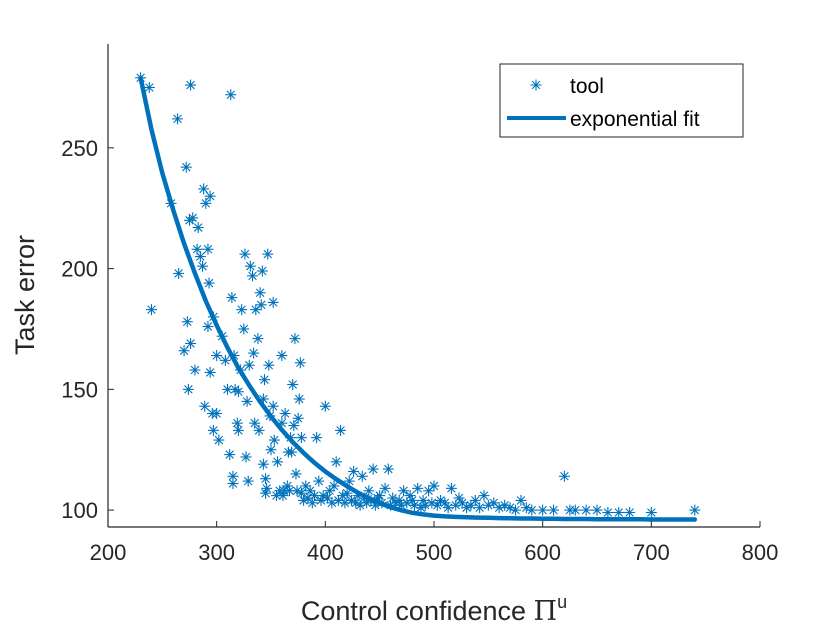  Describe the element at coordinates (413, 611) in the screenshot. I see `x-axis-title-text: Control confidence` at that location.